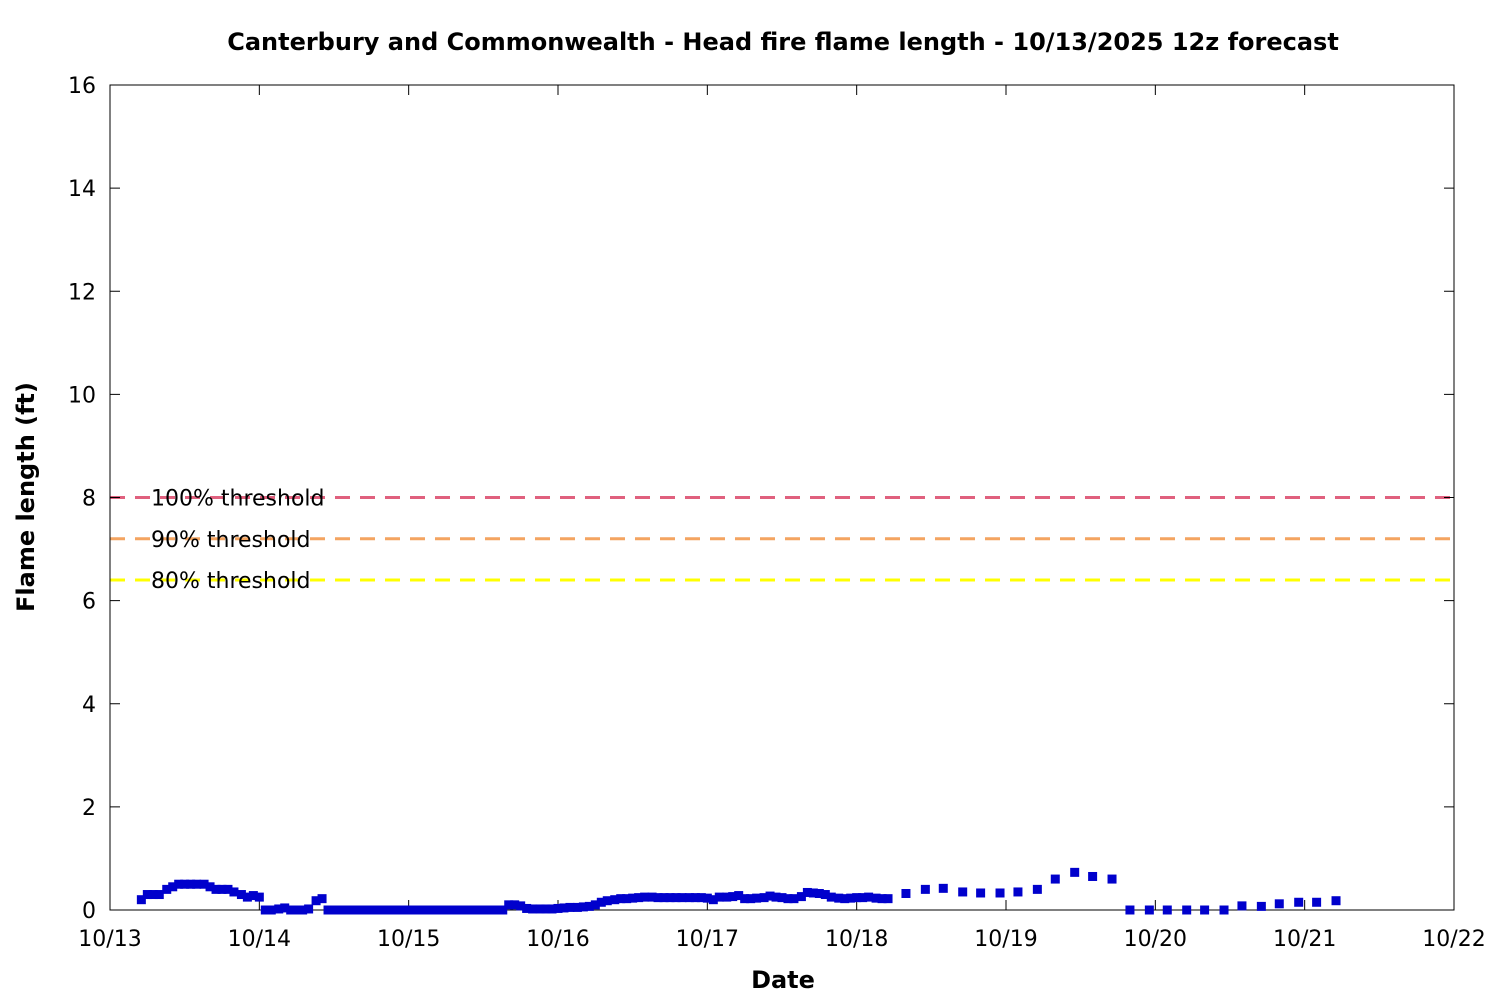 Image resolution: width=1500 pixels, height=1000 pixels. Describe the element at coordinates (89, 705) in the screenshot. I see `y-tick-label-2: 4` at that location.